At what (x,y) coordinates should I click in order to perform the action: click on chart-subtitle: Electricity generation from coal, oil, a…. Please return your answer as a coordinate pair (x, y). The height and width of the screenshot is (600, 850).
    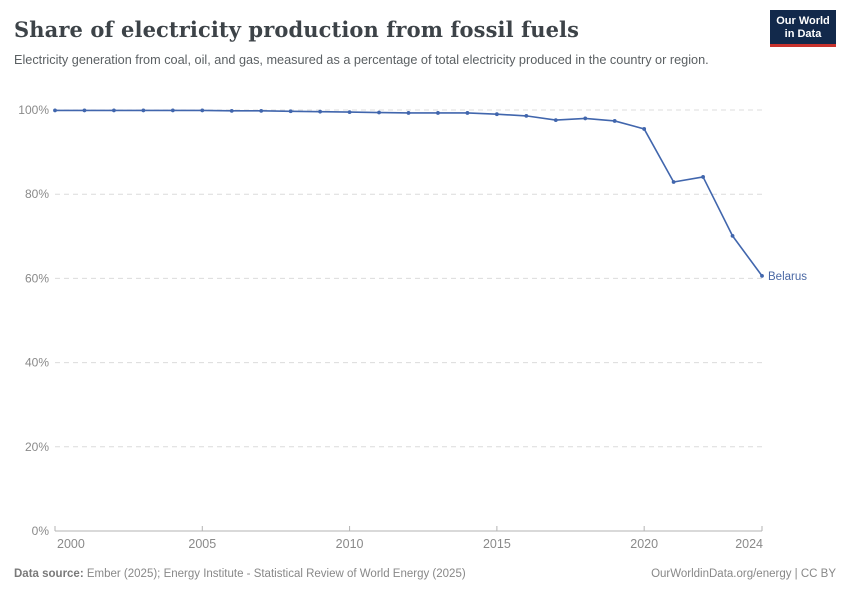
    Looking at the image, I should click on (361, 60).